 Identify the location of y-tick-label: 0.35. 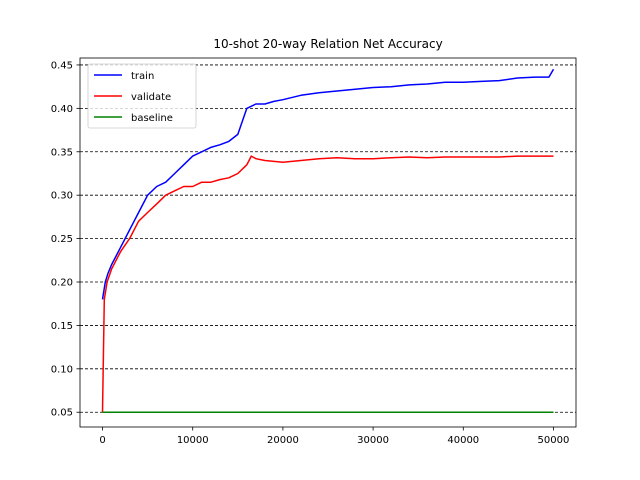
(62, 152).